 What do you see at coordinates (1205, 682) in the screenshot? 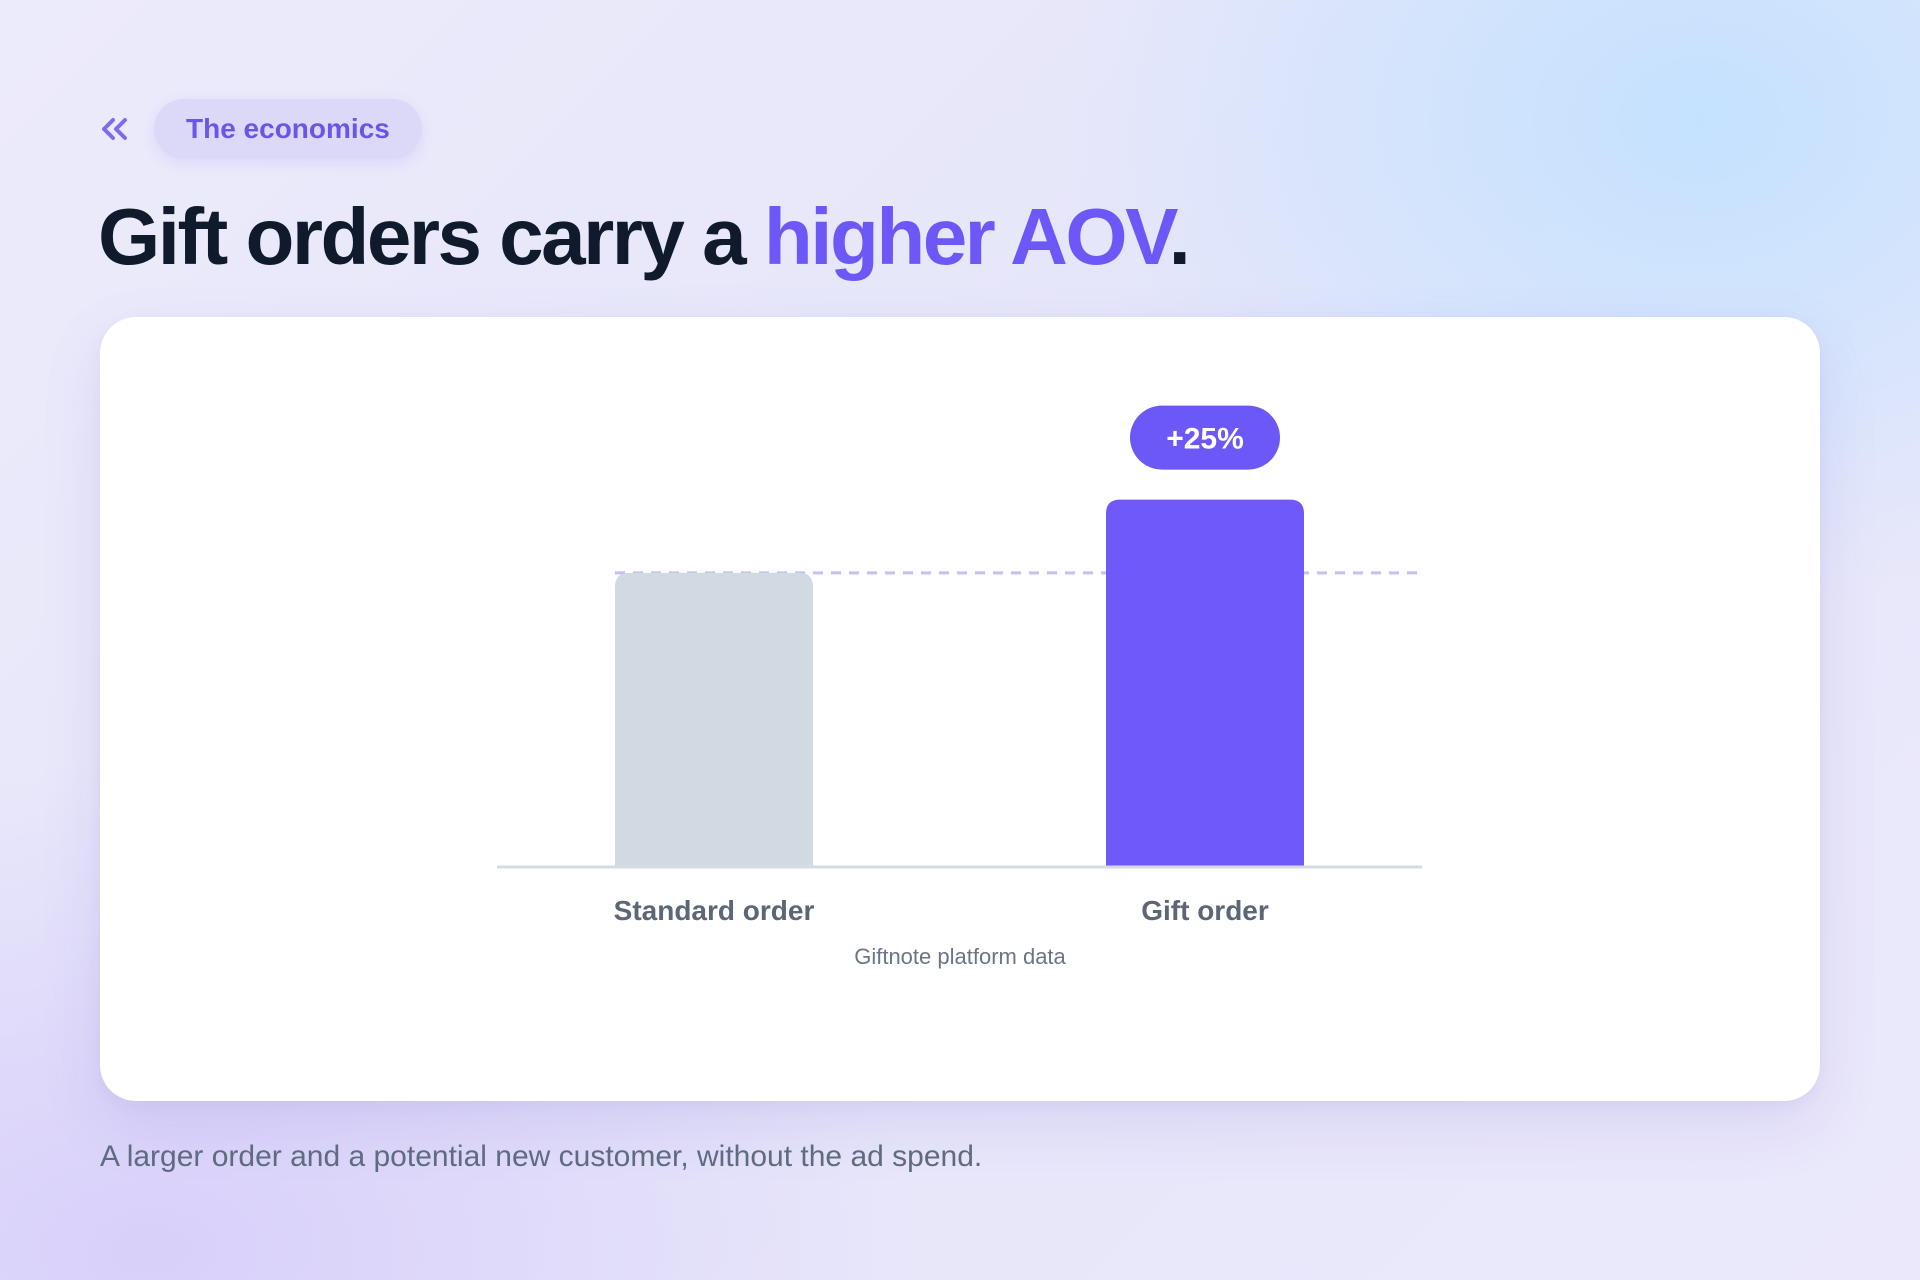
I see `bar-gift-order` at bounding box center [1205, 682].